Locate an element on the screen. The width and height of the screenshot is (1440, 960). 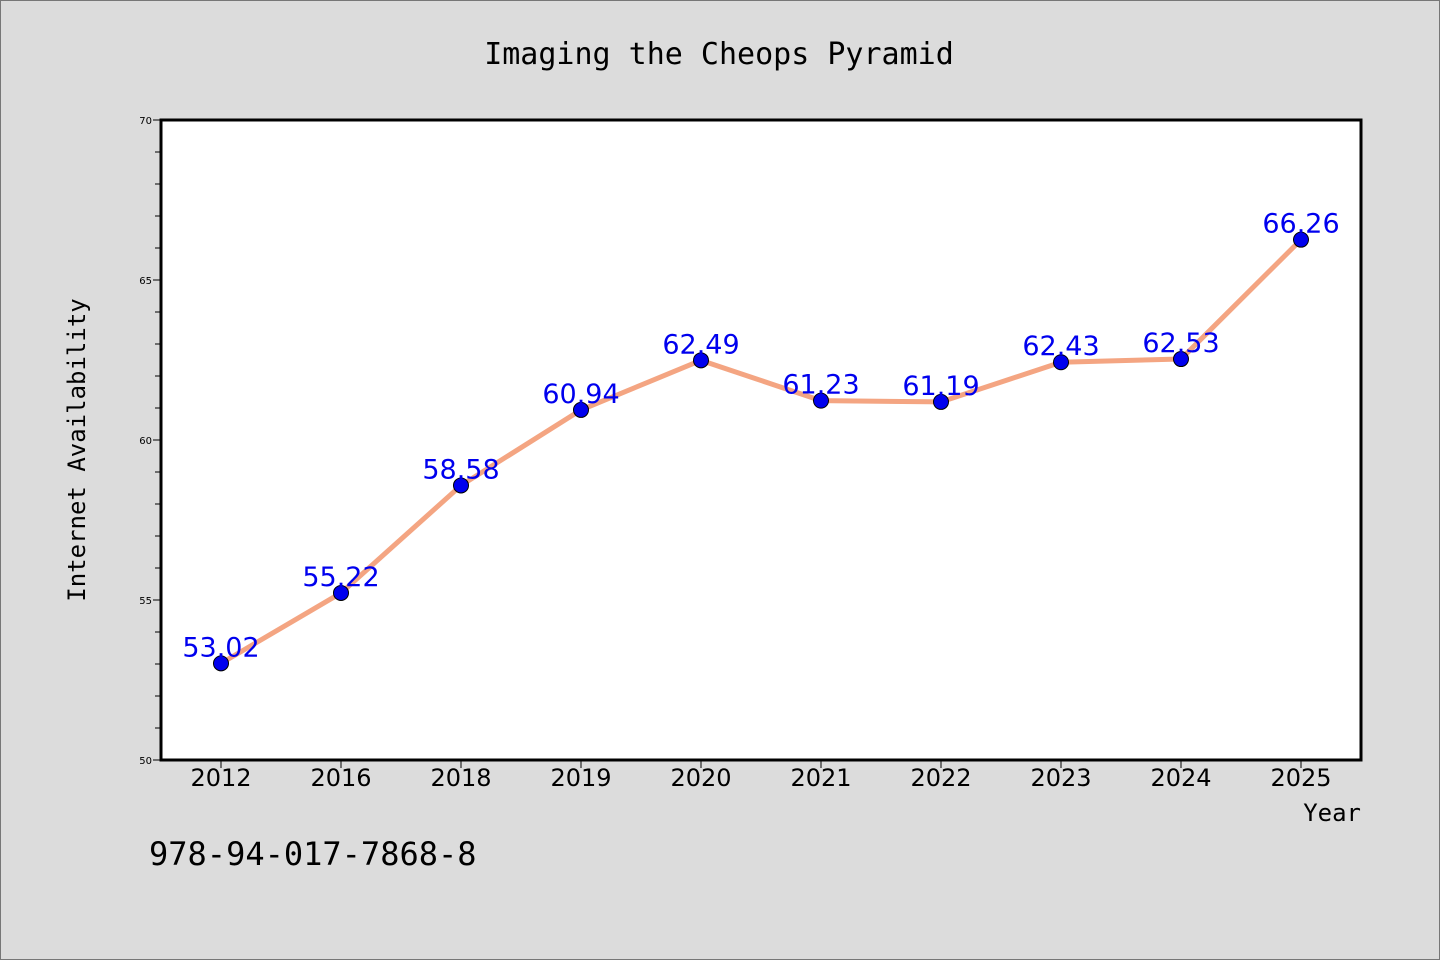
y-tick-label: 70 is located at coordinates (145, 121).